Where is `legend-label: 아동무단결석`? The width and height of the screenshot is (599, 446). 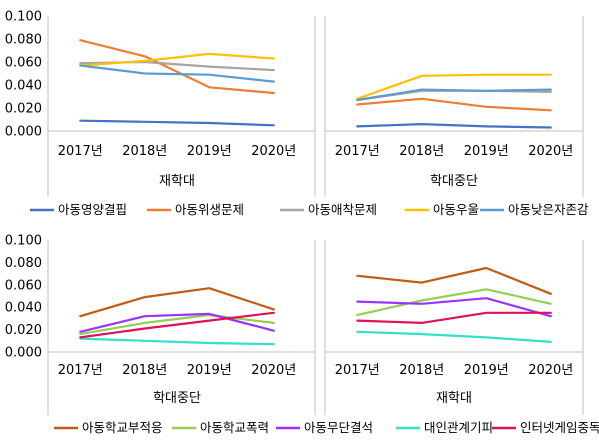 legend-label: 아동무단결석 is located at coordinates (338, 427).